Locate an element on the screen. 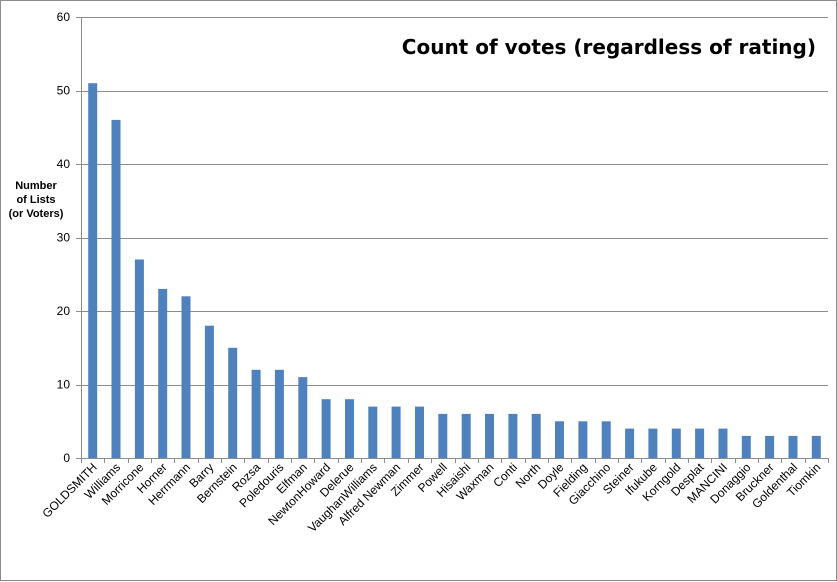  bar-morricone is located at coordinates (139, 358).